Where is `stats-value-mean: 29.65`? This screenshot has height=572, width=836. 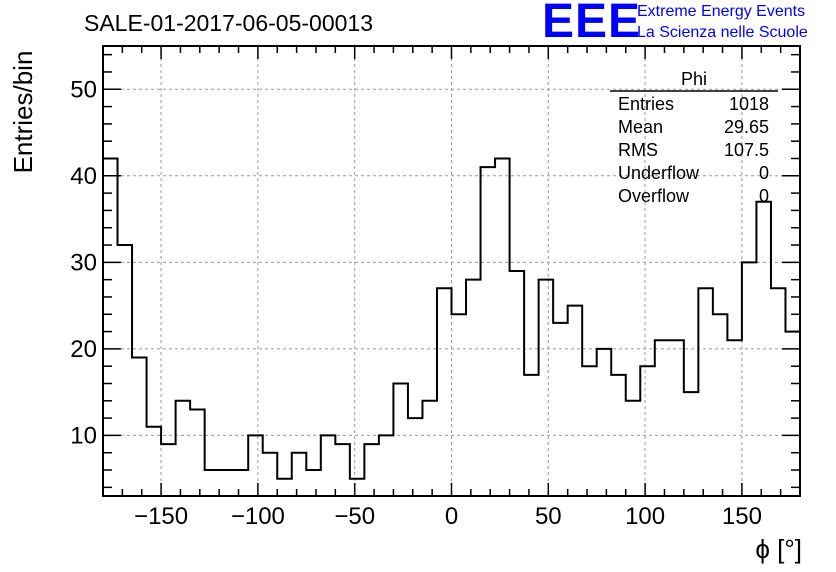 stats-value-mean: 29.65 is located at coordinates (746, 127).